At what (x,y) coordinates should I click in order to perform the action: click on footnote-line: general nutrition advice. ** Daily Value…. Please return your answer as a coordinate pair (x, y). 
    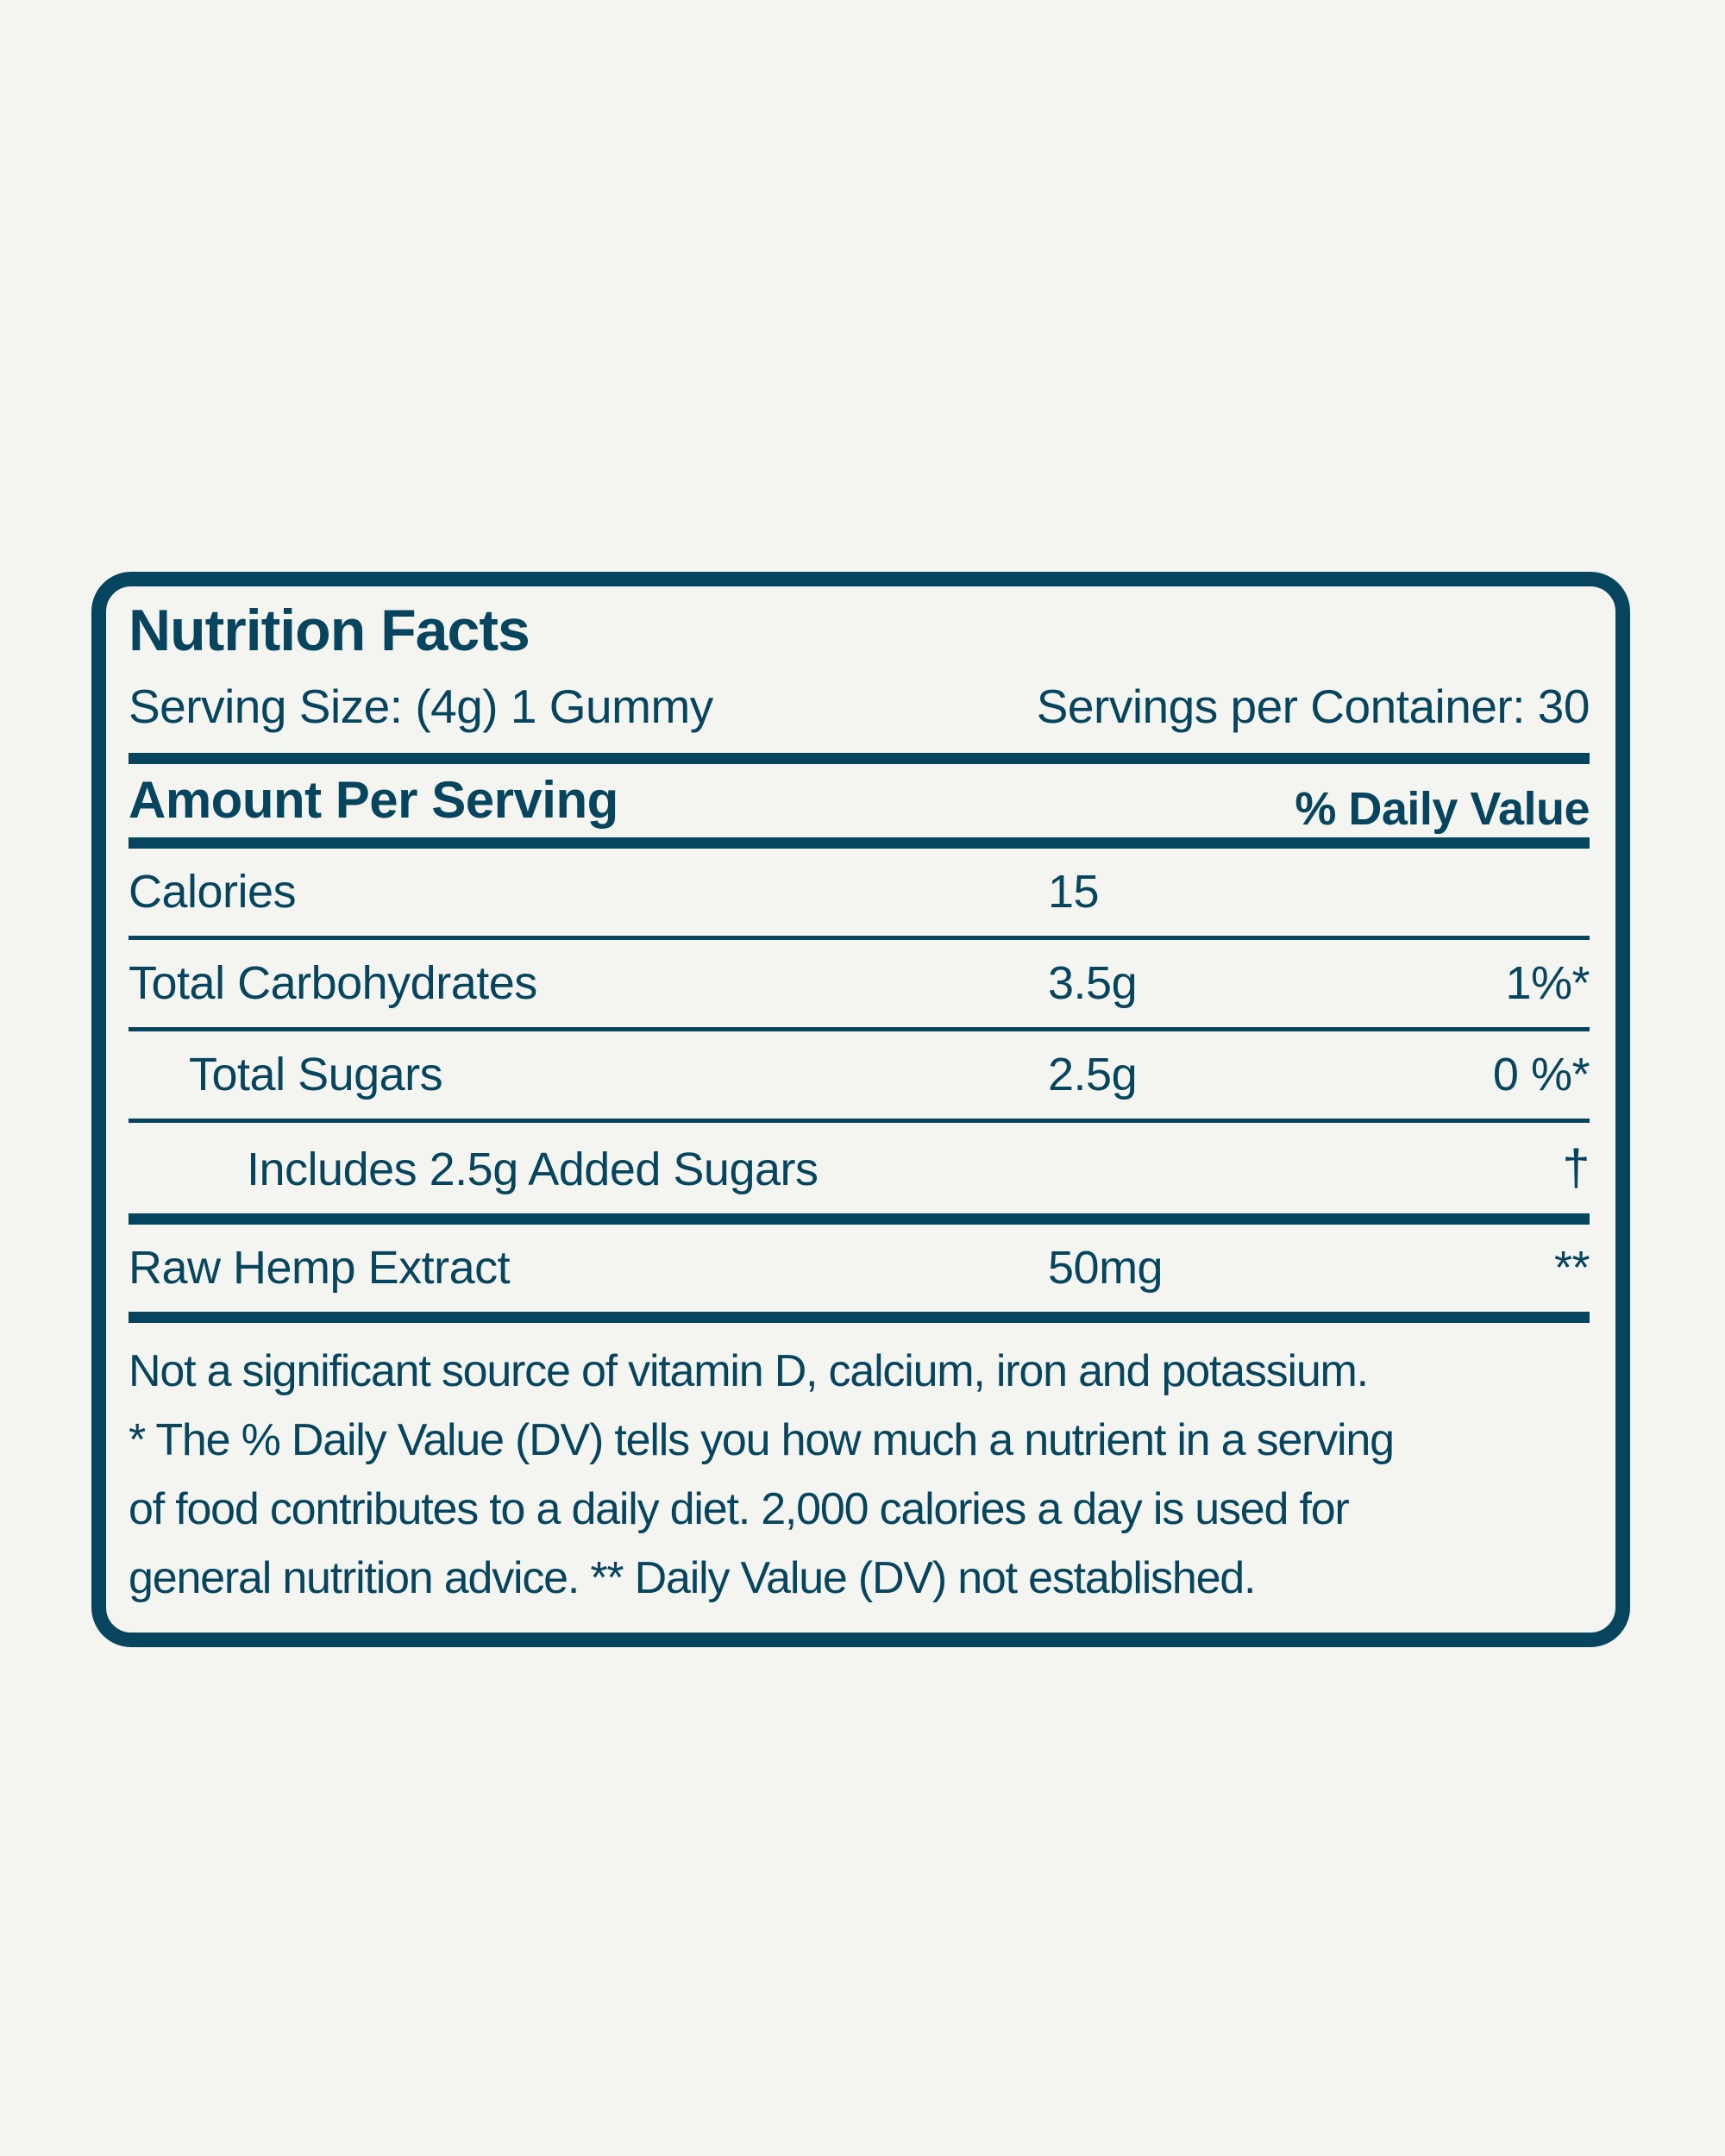
    Looking at the image, I should click on (693, 1578).